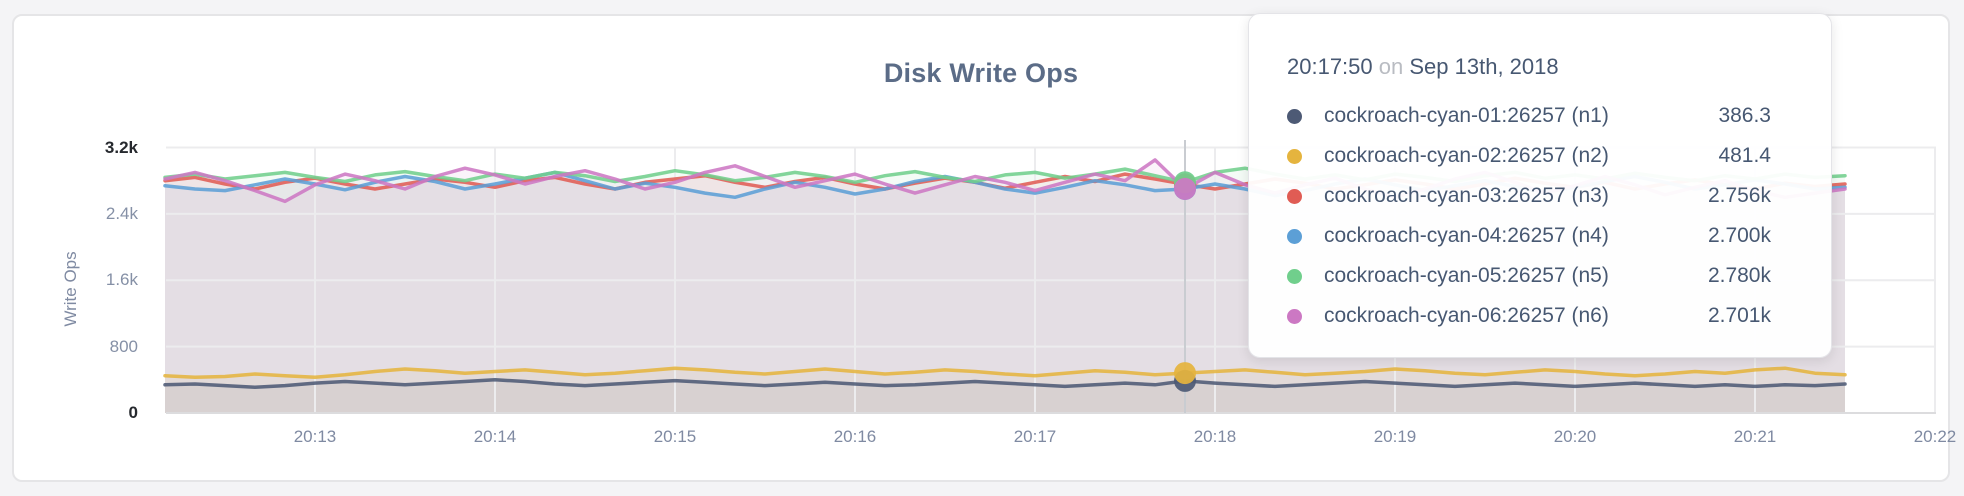 Image resolution: width=1964 pixels, height=496 pixels. Describe the element at coordinates (495, 436) in the screenshot. I see `x-tick-label: 20:14` at that location.